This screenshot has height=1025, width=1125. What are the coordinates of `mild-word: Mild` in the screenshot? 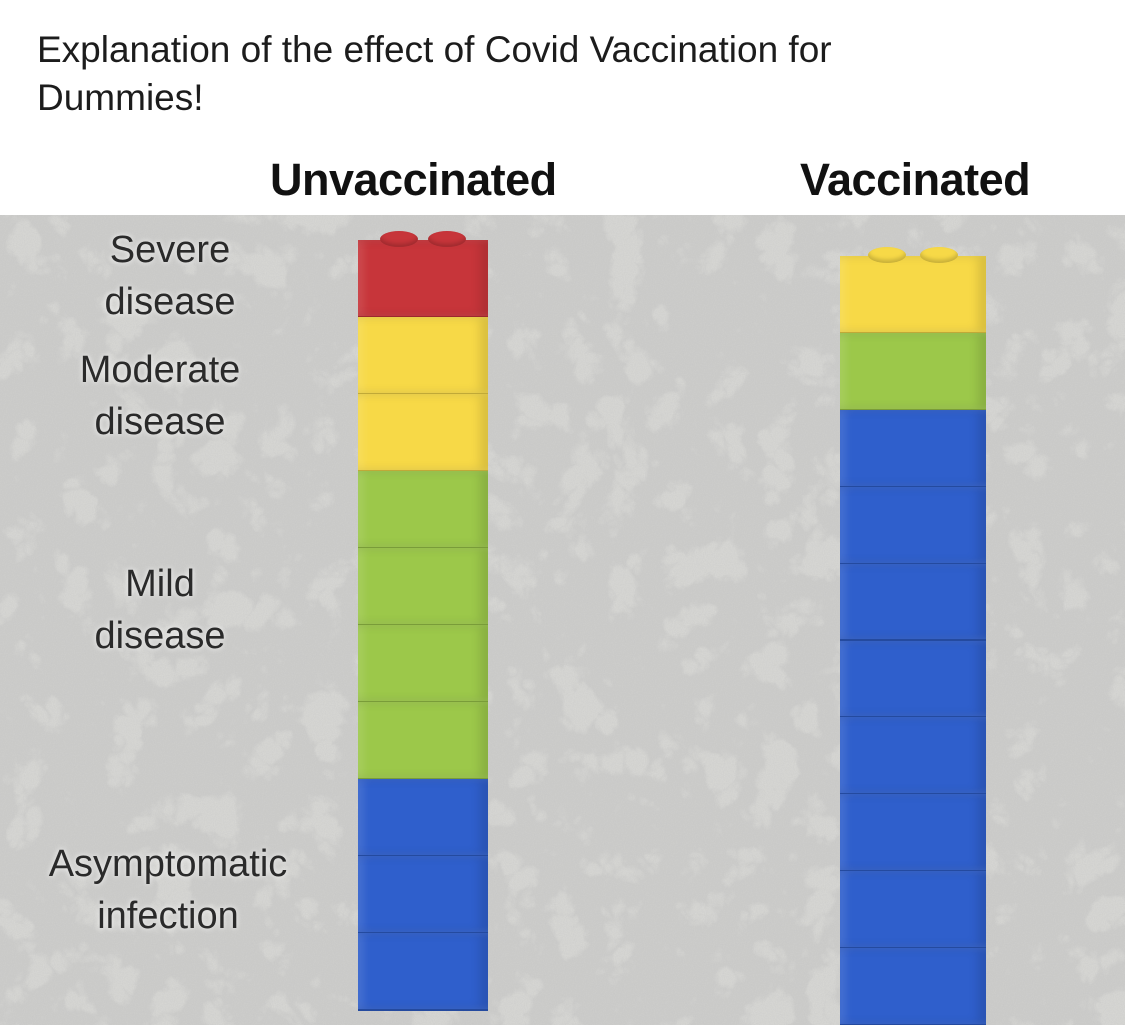 It's located at (160, 584).